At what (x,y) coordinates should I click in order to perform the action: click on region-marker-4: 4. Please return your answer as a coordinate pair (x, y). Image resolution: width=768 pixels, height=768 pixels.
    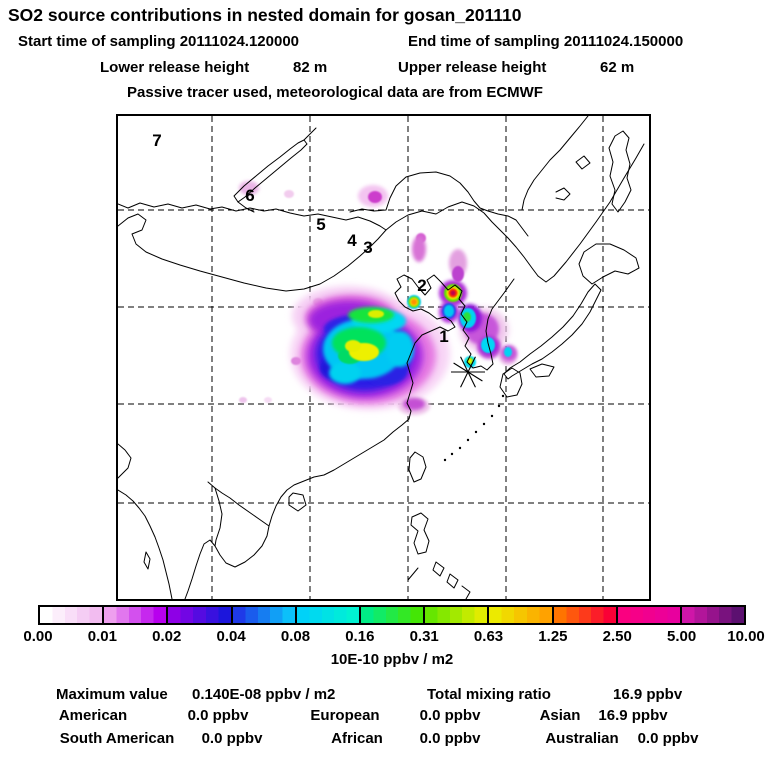
    Looking at the image, I should click on (352, 240).